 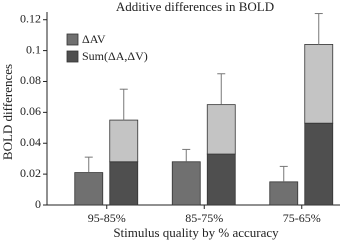 What do you see at coordinates (302, 218) in the screenshot?
I see `x-tick-label: 75-65%` at bounding box center [302, 218].